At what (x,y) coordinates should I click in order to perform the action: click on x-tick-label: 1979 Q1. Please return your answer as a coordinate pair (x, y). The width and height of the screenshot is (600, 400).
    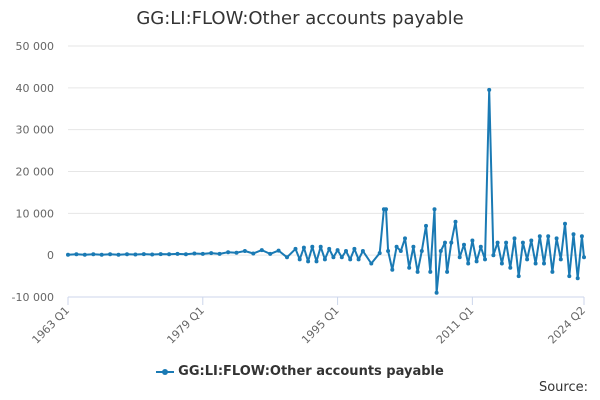
    Looking at the image, I should click on (185, 325).